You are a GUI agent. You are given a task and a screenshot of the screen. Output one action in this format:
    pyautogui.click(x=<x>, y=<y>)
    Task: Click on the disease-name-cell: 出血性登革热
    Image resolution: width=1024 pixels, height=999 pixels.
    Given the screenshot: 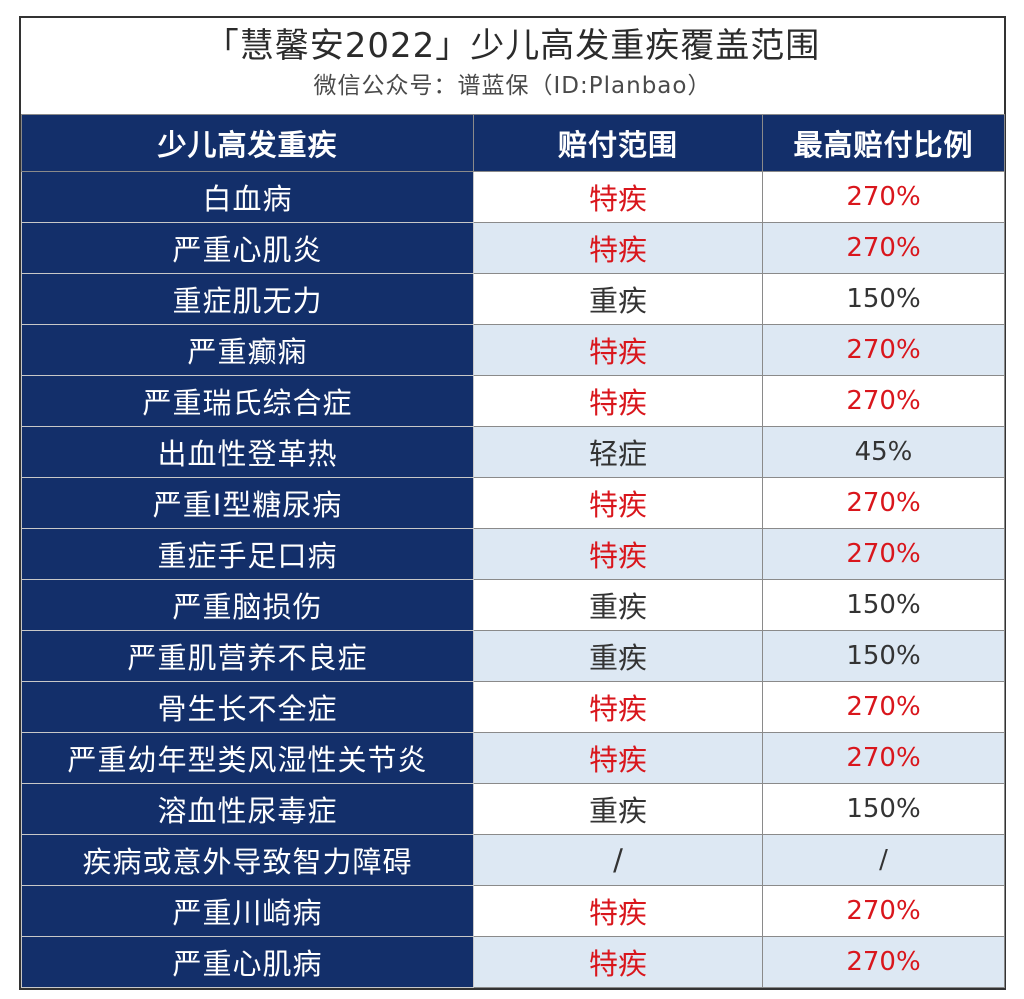 What is the action you would take?
    pyautogui.click(x=247, y=452)
    